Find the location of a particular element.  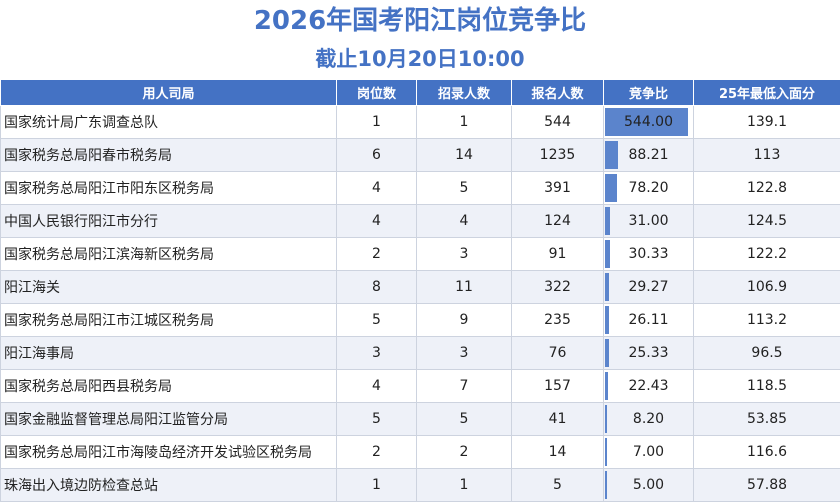

applicants-cell: 91 is located at coordinates (557, 254).